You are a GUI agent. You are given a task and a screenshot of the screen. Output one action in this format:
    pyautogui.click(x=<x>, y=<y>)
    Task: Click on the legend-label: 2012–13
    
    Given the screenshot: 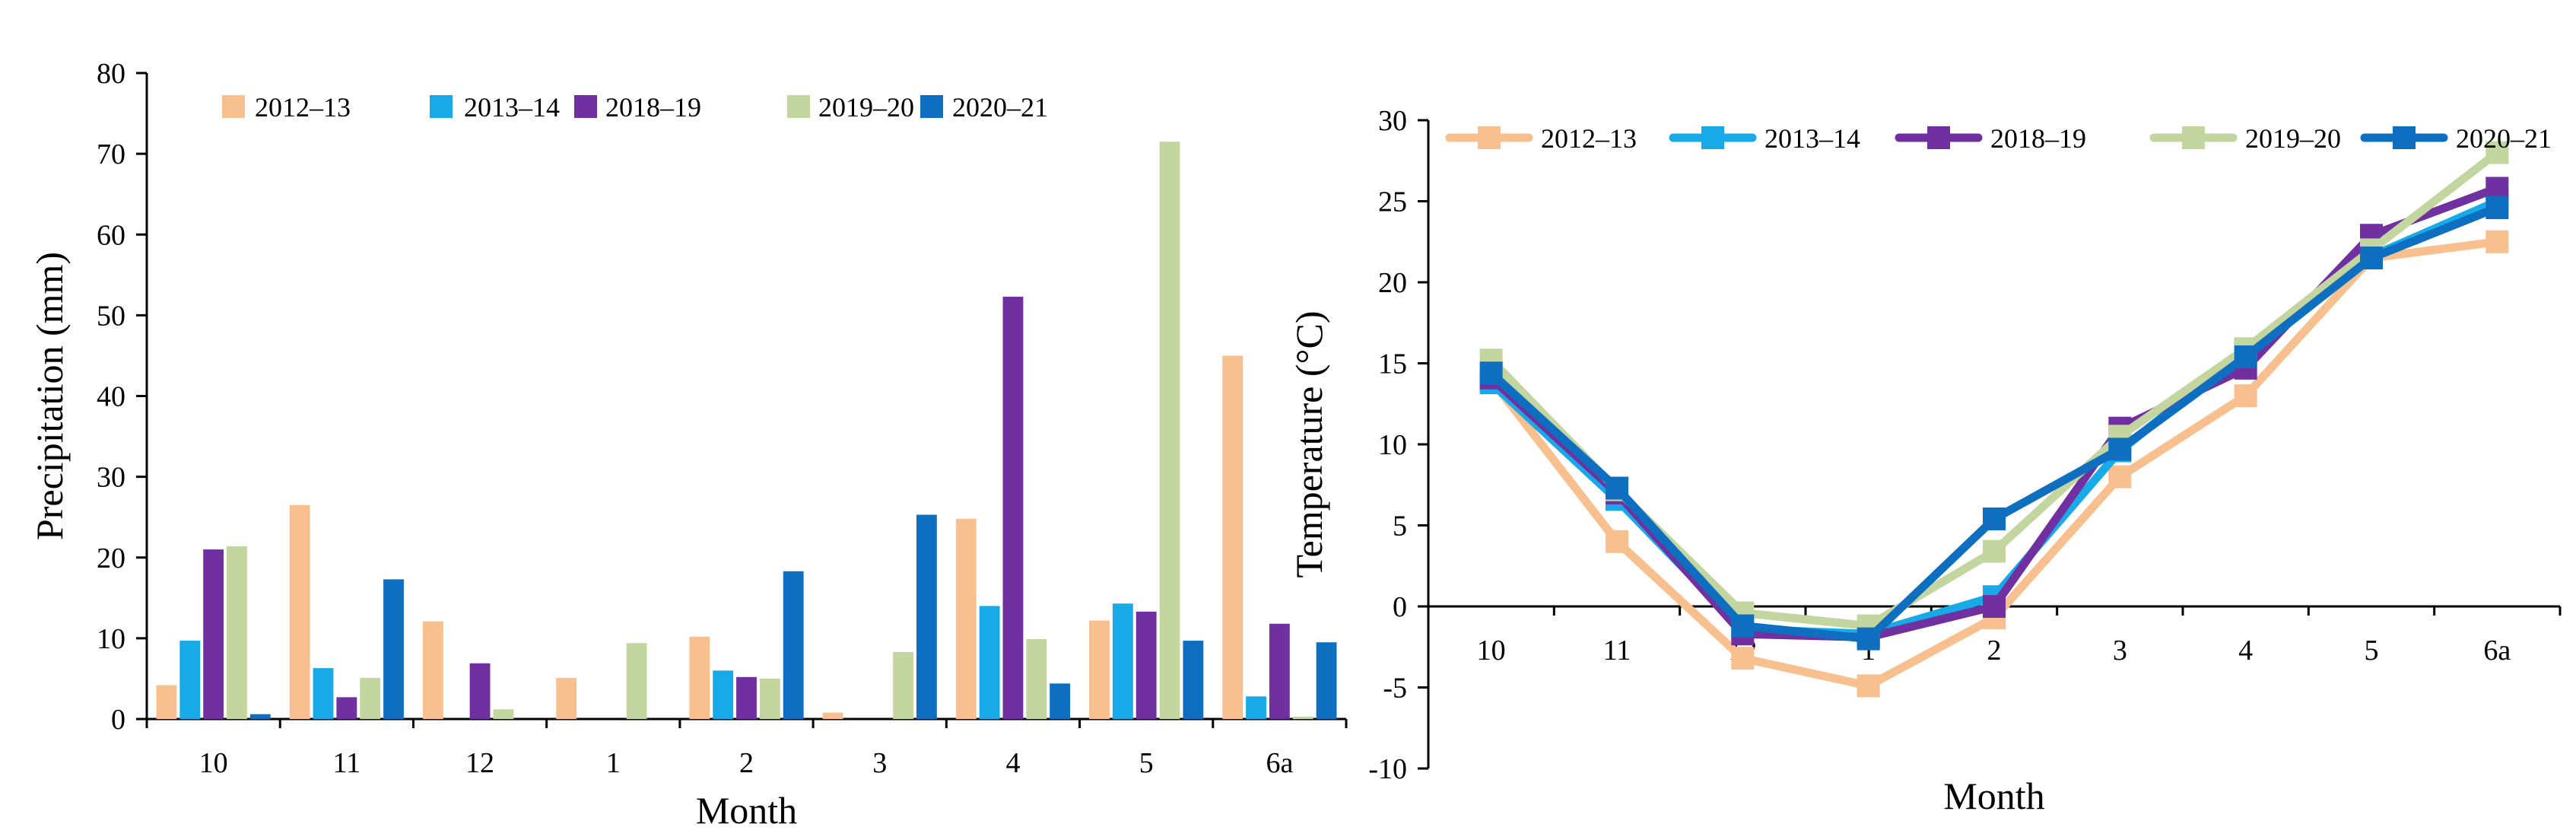 What is the action you would take?
    pyautogui.click(x=303, y=107)
    